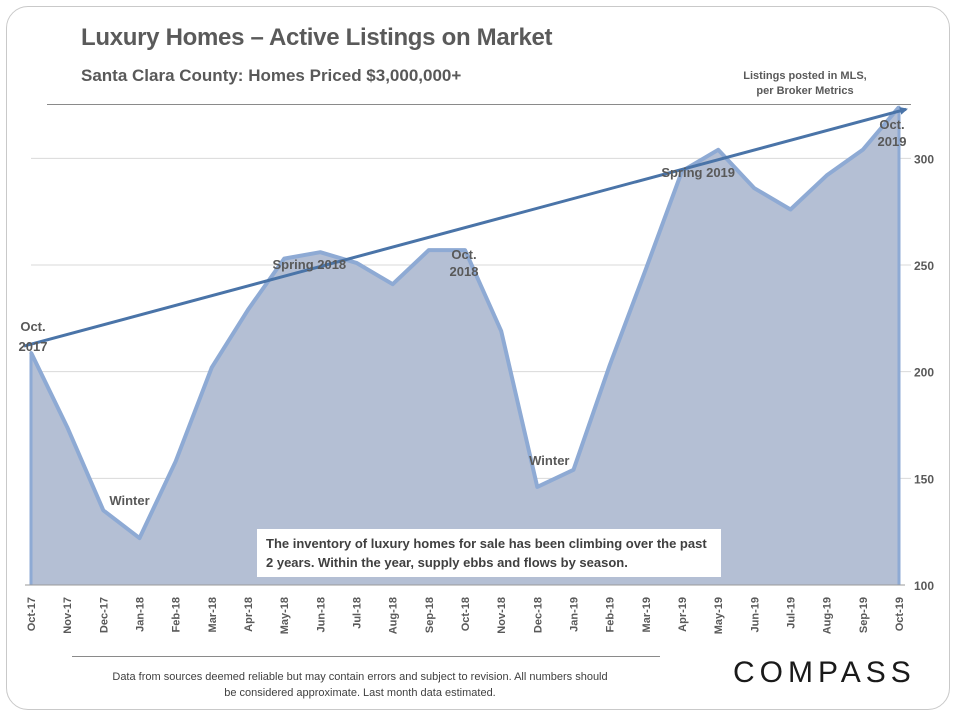 This screenshot has height=720, width=960. Describe the element at coordinates (394, 615) in the screenshot. I see `x-tick-label-Aug-18: Aug-18` at that location.